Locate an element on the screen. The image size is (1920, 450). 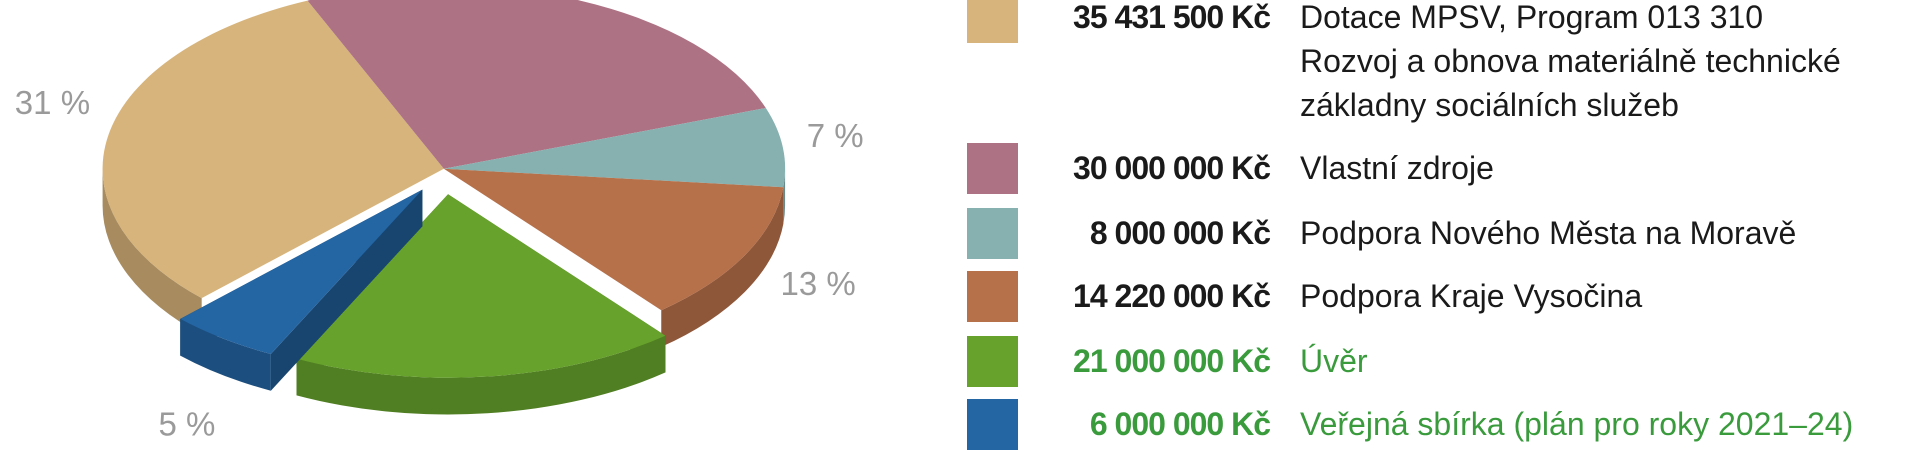
legend-name: Podpora Kraje Vysočina is located at coordinates (1471, 296).